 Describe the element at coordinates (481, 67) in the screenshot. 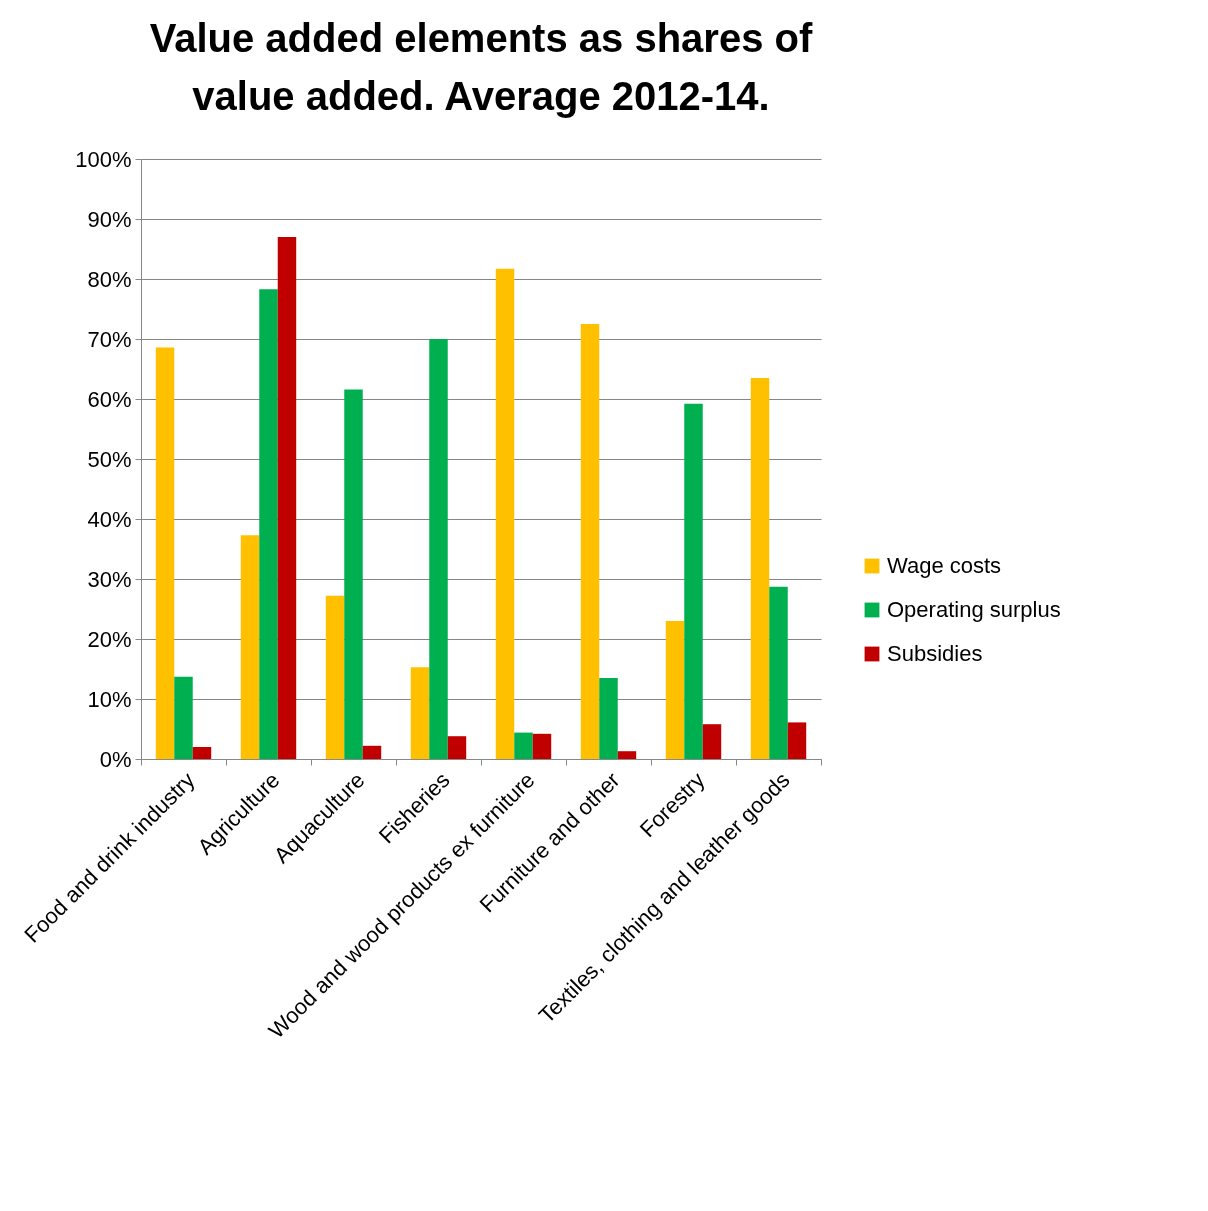

I see `chart-title: Value added elements as shares of value added. Average 2012-14.` at that location.